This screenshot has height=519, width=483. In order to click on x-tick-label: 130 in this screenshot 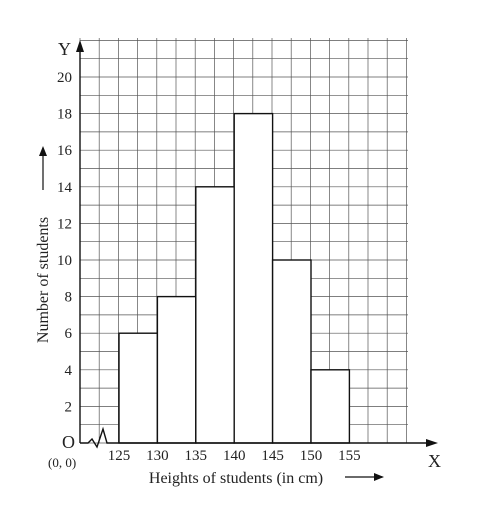, I will do `click(157, 456)`.